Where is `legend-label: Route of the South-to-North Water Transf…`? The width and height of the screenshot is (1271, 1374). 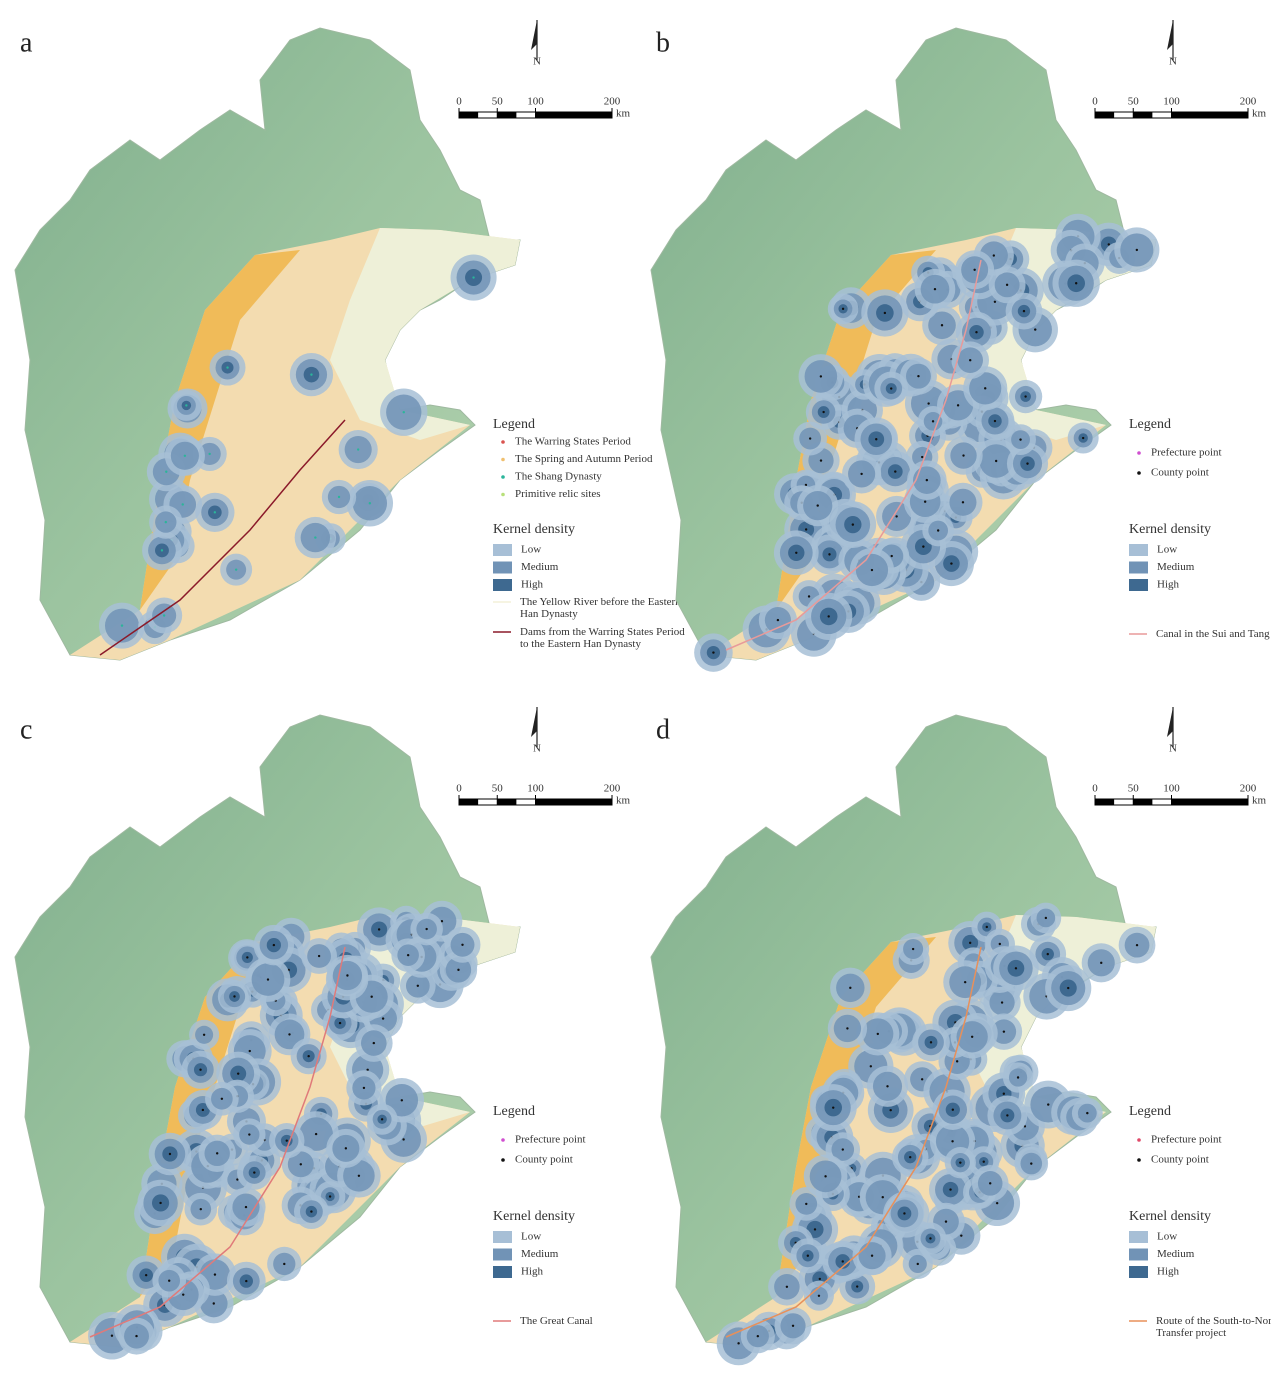 legend-label: Route of the South-to-North Water Transf… is located at coordinates (1213, 1327).